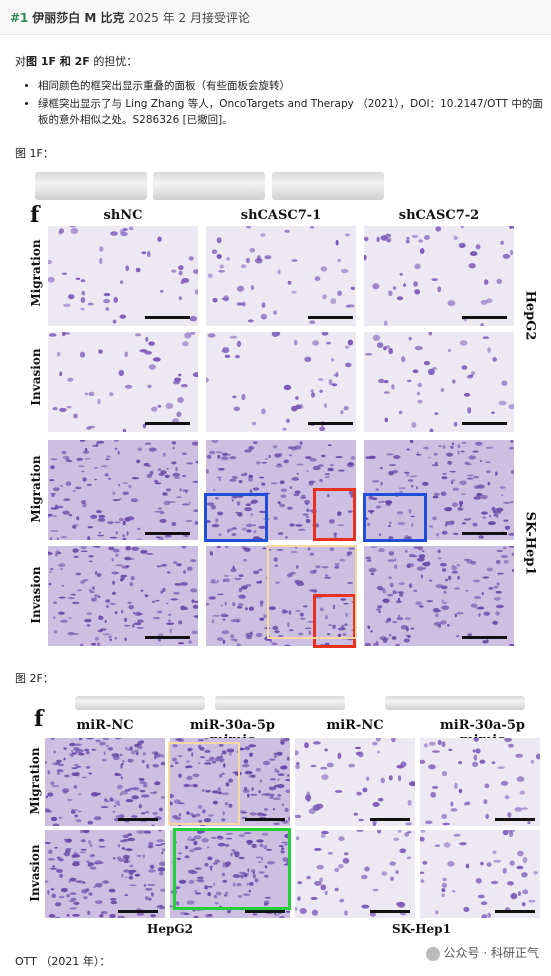 The height and width of the screenshot is (976, 551). What do you see at coordinates (19, 18) in the screenshot?
I see `comment-number: #1` at bounding box center [19, 18].